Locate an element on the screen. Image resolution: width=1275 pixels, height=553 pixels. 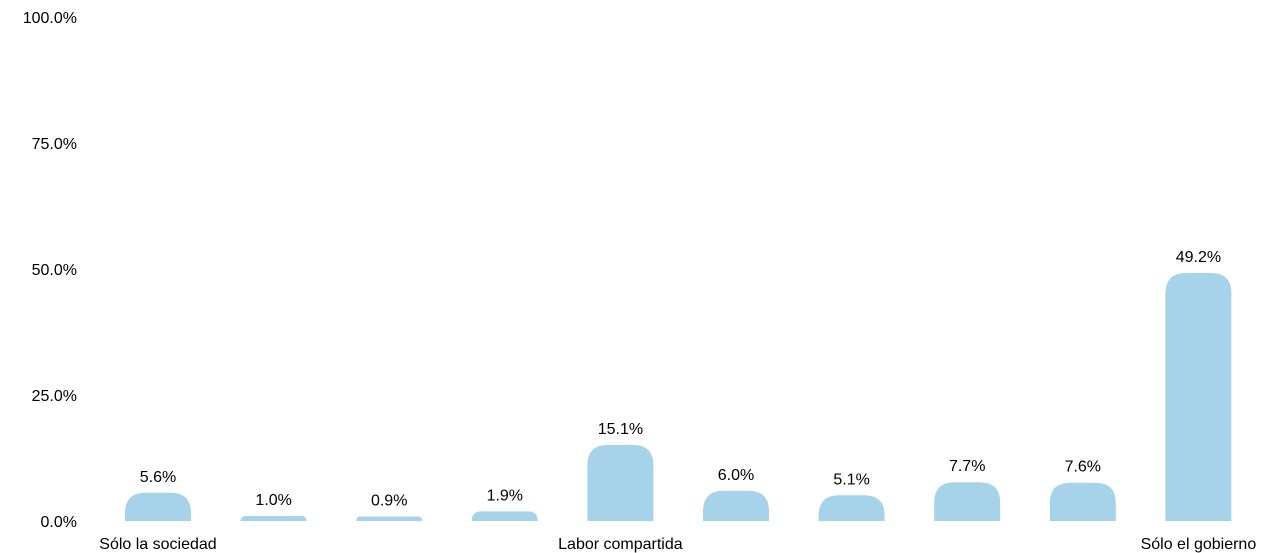
category-label: Sólo la sociedad is located at coordinates (157, 544).